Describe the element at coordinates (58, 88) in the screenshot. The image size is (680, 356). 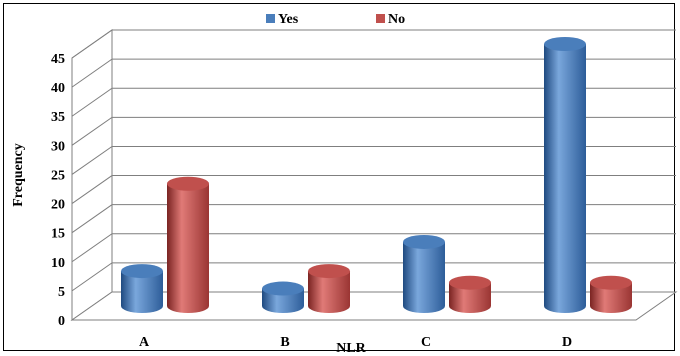
I see `y-tick-label: 40` at that location.